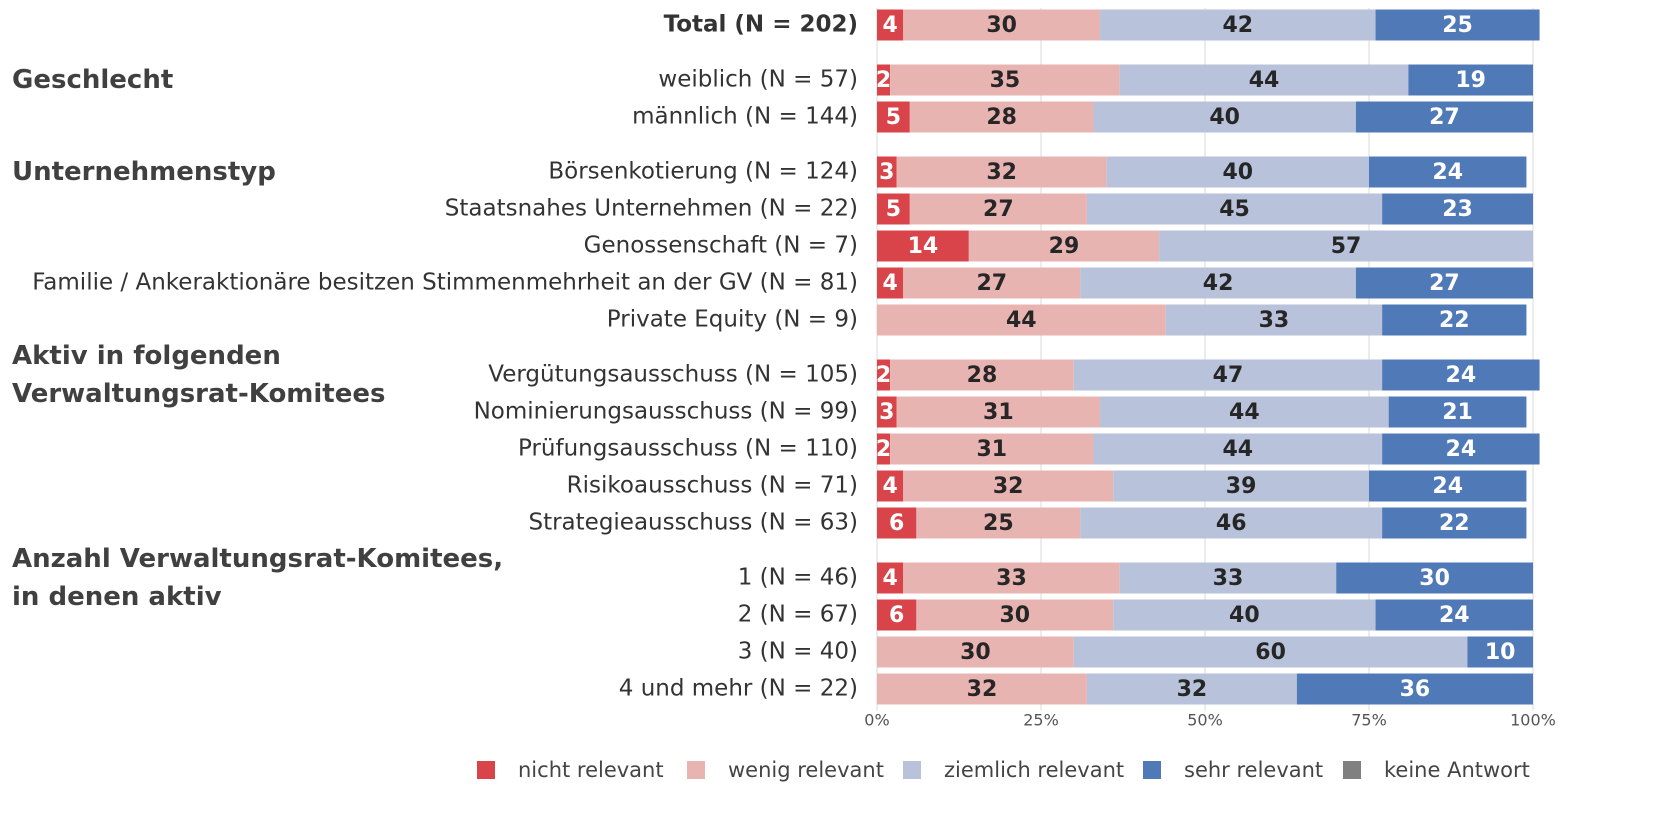 Image resolution: width=1676 pixels, height=835 pixels. What do you see at coordinates (721, 246) in the screenshot?
I see `category-label: Genossenschaft (N = 7)` at bounding box center [721, 246].